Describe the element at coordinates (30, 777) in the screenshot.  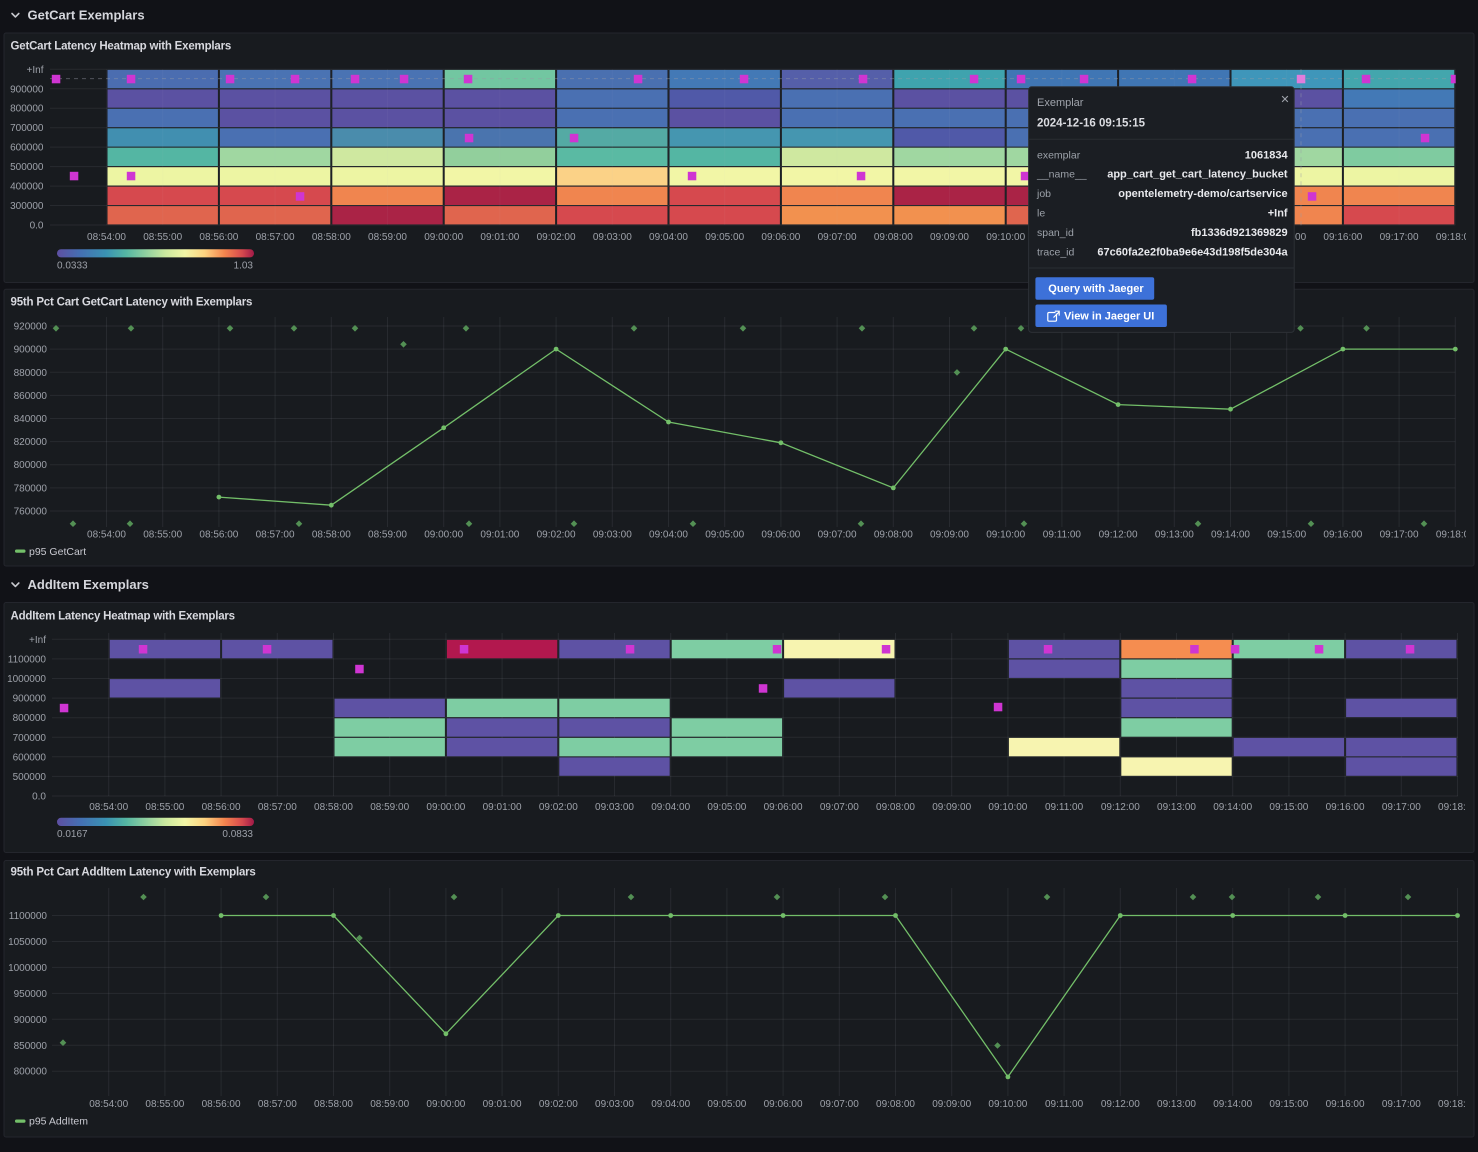
I see `svg-text: 500000` at that location.